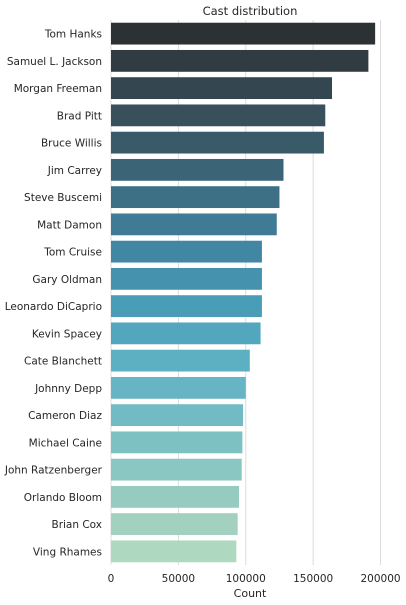 This screenshot has height=605, width=406. What do you see at coordinates (250, 593) in the screenshot?
I see `x-axis-label: Count` at bounding box center [250, 593].